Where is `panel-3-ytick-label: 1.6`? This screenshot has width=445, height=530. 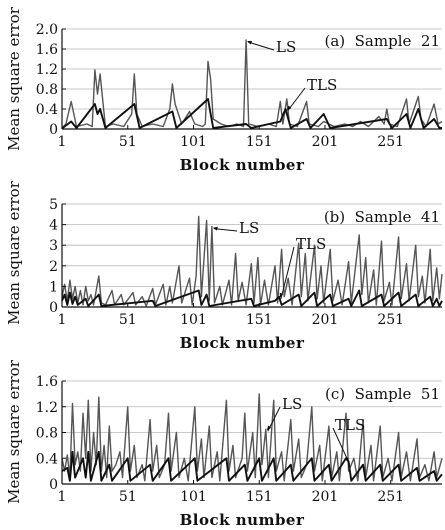
panel-3-ytick-label: 1.6 is located at coordinates (47, 382).